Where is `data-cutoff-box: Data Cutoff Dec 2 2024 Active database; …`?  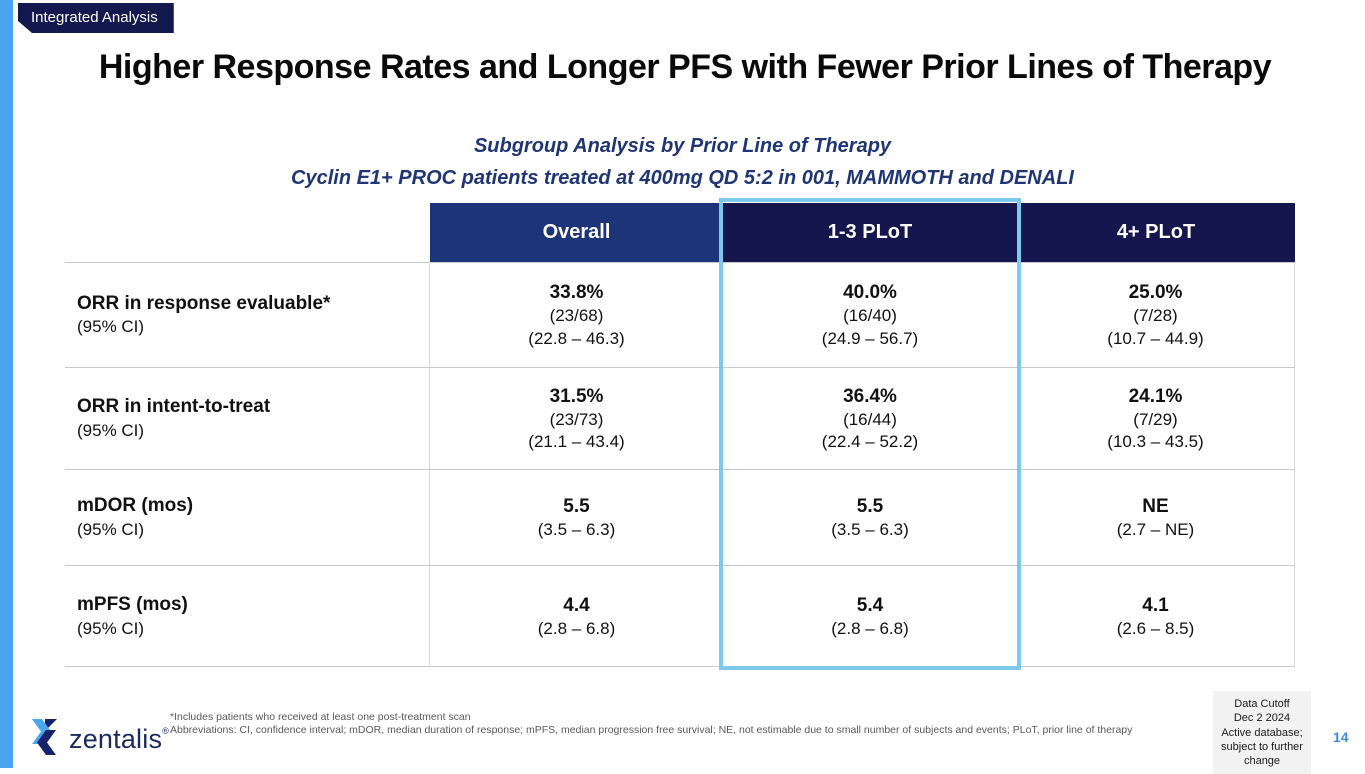 data-cutoff-box: Data Cutoff Dec 2 2024 Active database; … is located at coordinates (1262, 732).